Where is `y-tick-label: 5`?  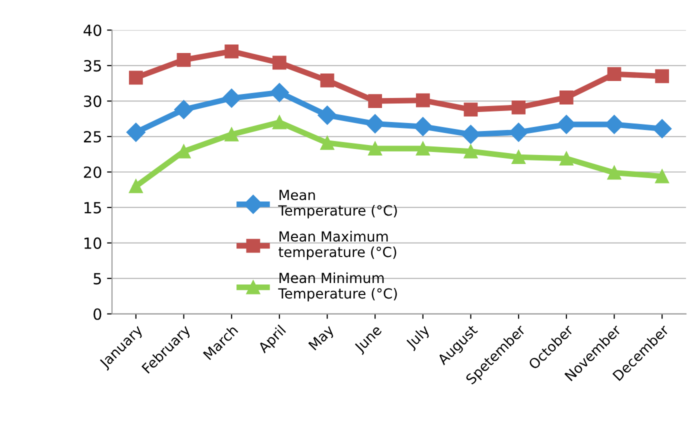
y-tick-label: 5 is located at coordinates (97, 278).